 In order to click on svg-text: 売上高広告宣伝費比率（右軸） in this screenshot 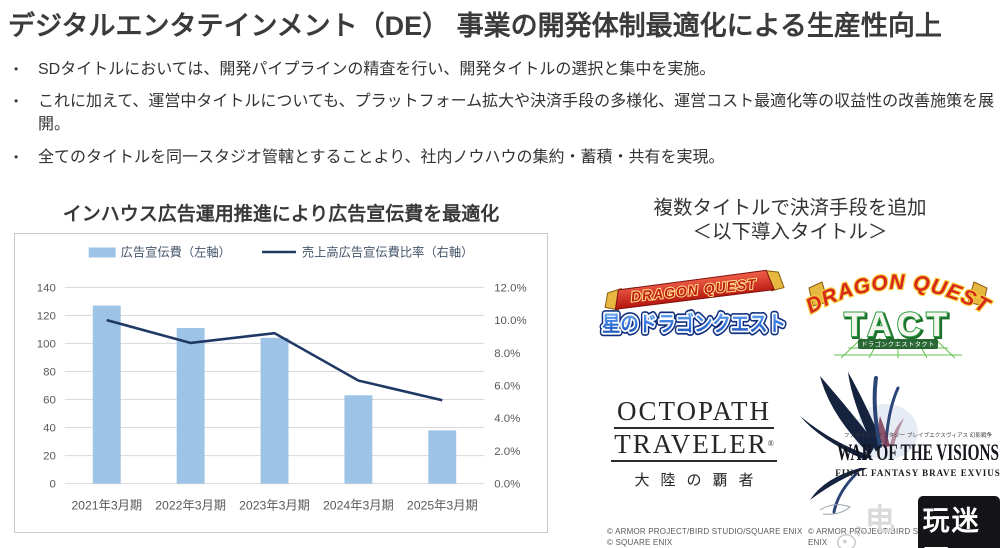, I will do `click(387, 251)`.